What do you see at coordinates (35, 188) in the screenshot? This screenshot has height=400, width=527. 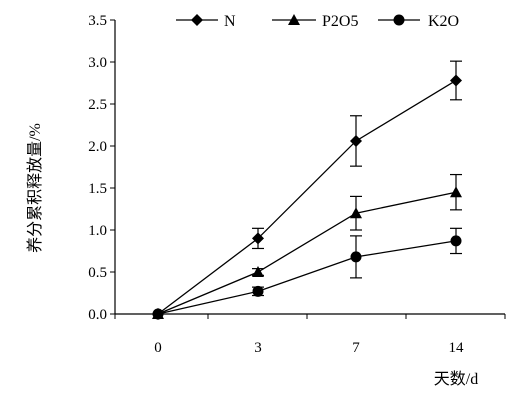 I see `y-axis-label: 养分累积释放量/%` at bounding box center [35, 188].